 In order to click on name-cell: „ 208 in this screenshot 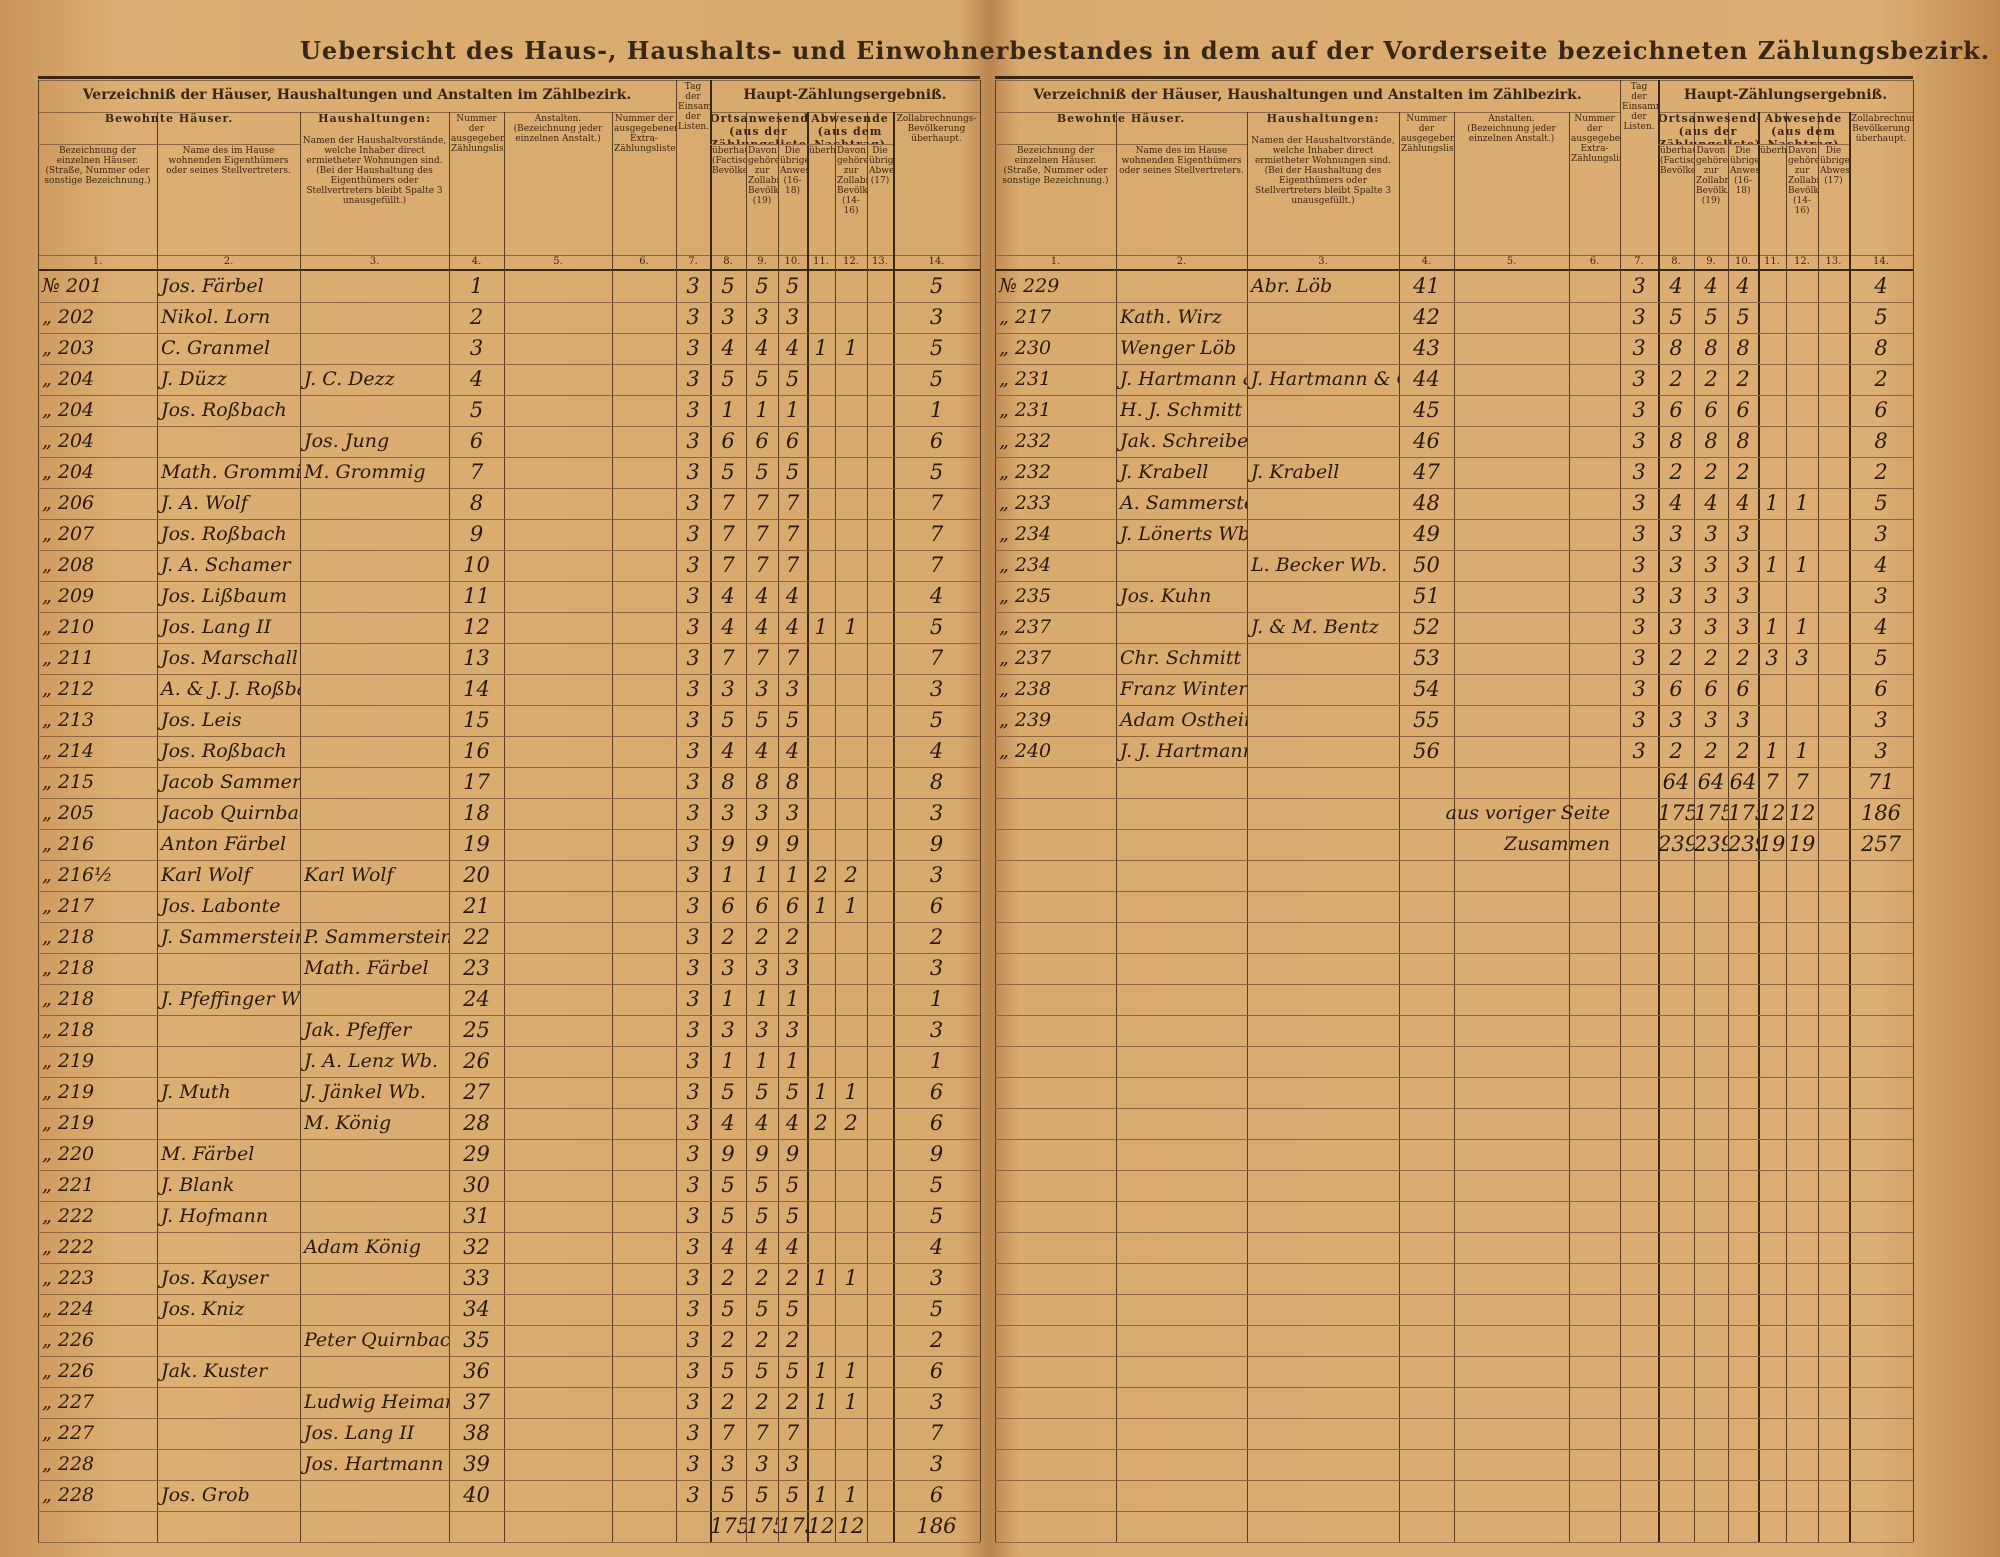, I will do `click(68, 565)`.